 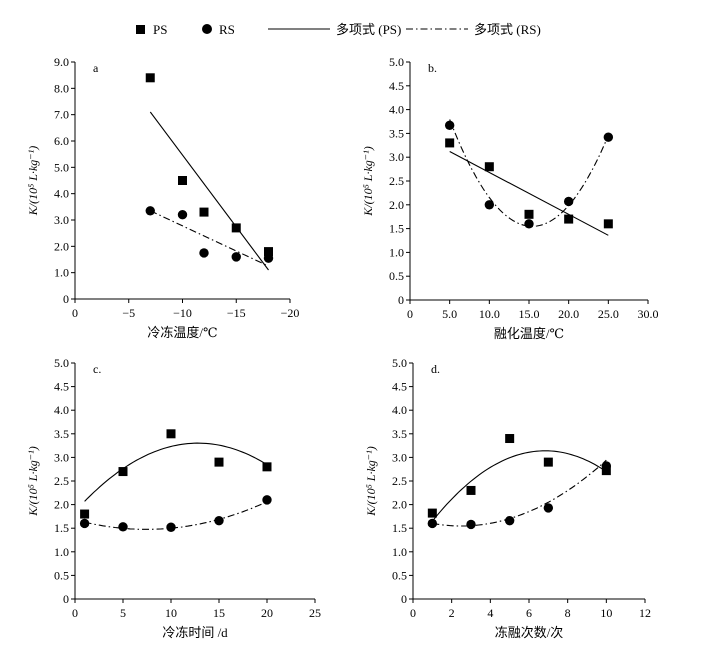 I want to click on panel-label: b., so click(x=432, y=68).